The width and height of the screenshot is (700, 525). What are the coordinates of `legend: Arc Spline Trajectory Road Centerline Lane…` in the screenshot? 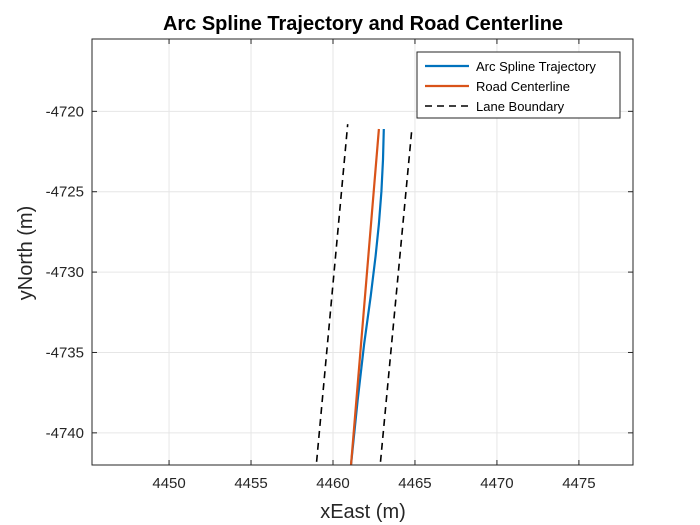 It's located at (518, 85).